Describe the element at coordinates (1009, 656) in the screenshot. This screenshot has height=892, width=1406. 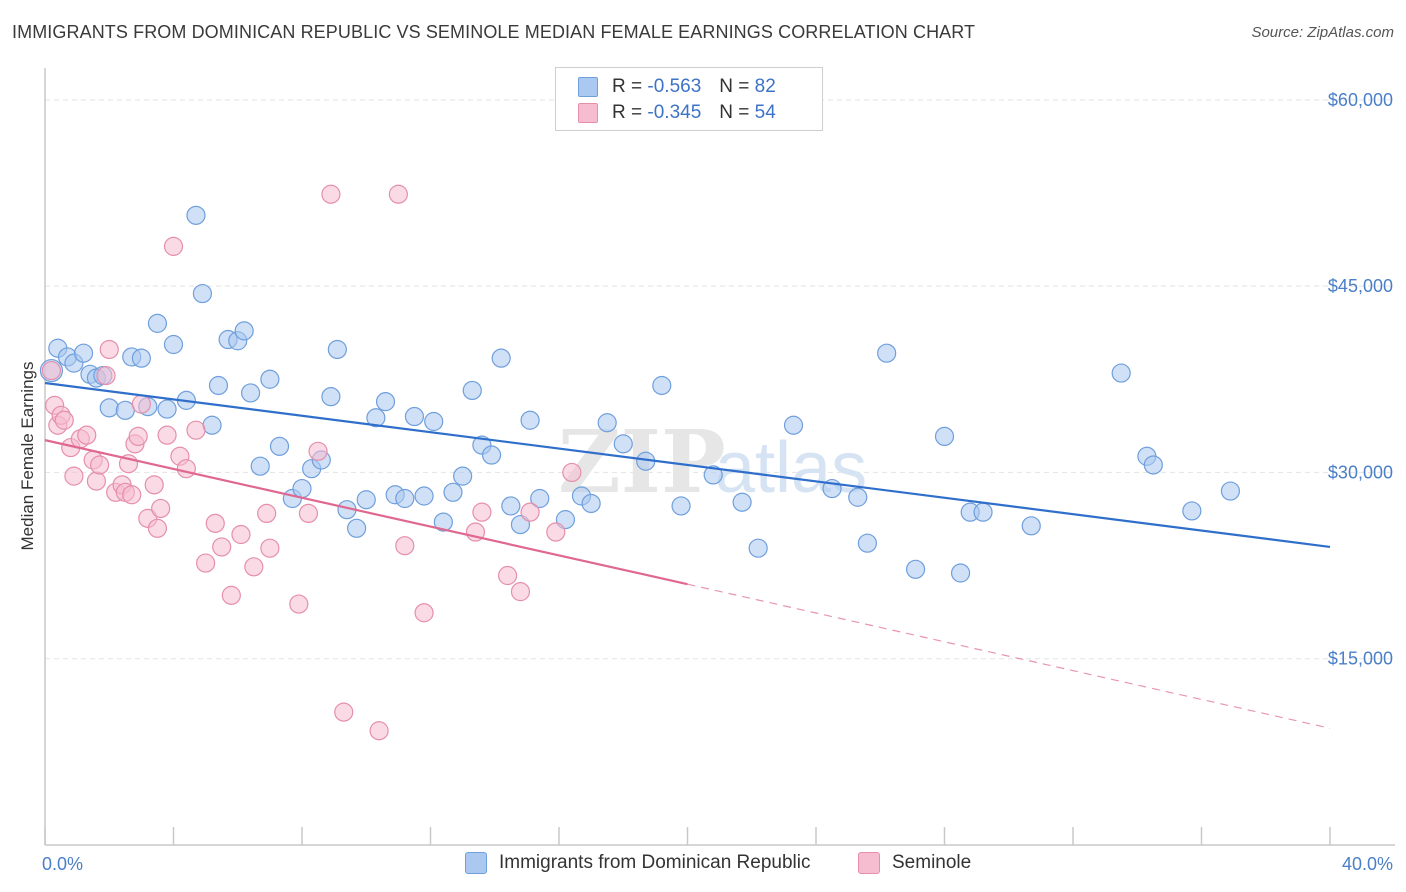
I see `trend-line-dashed` at that location.